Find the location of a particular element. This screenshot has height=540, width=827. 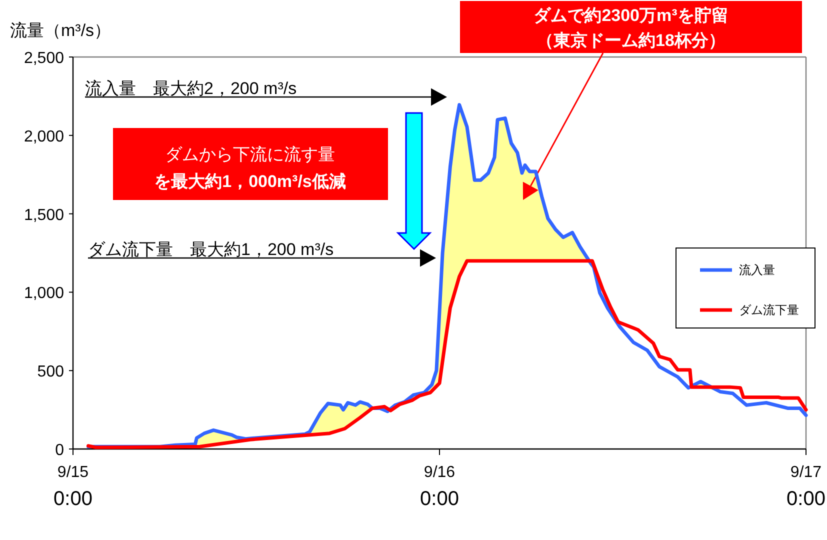

annotation: 流入量 最大約2，200 m³/s is located at coordinates (191, 88).